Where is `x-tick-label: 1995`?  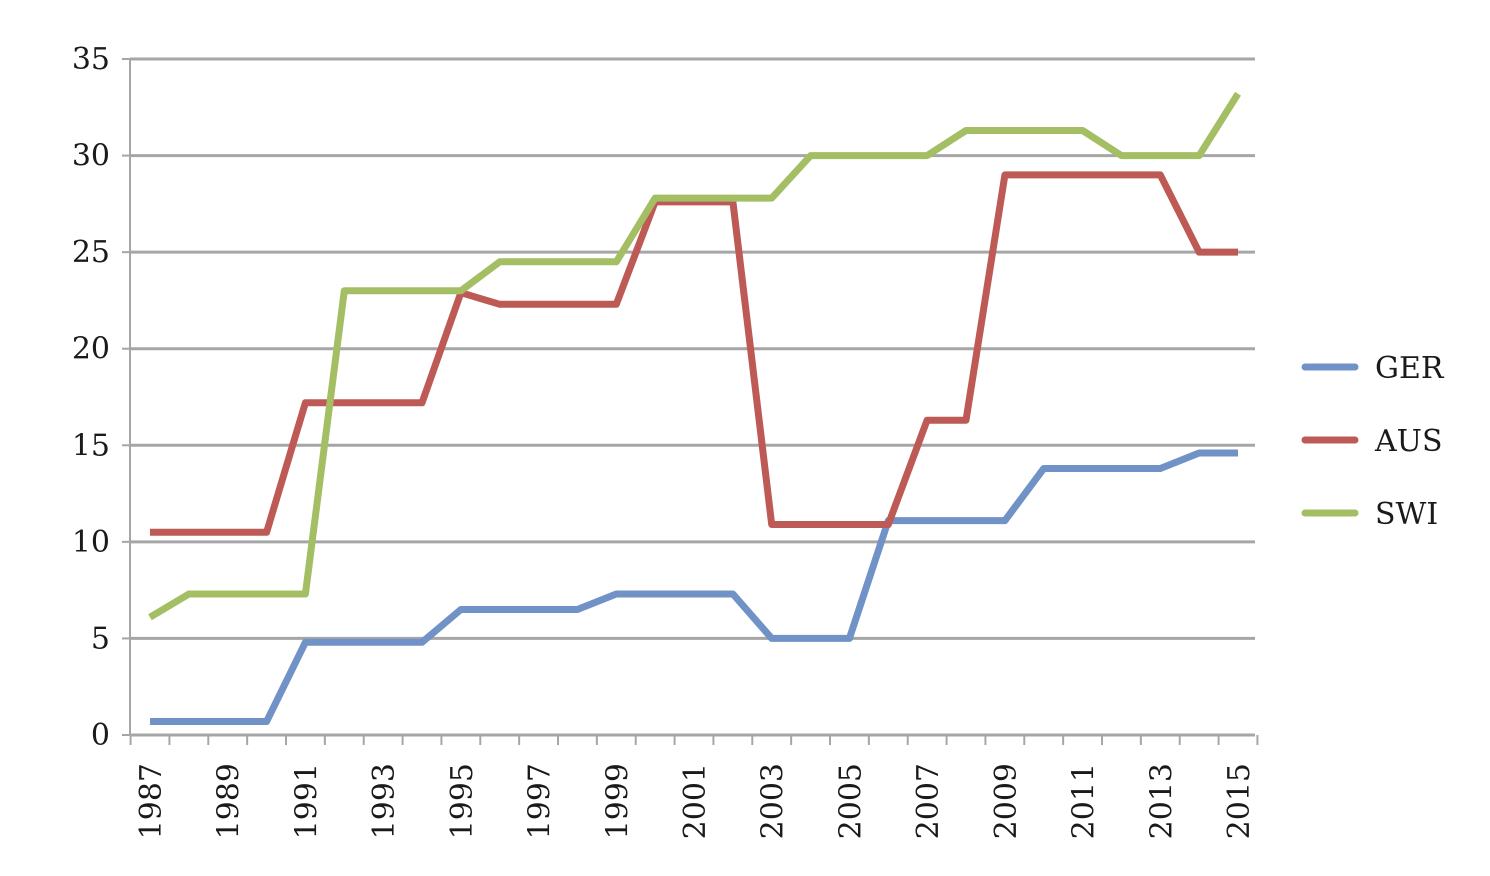 x-tick-label: 1995 is located at coordinates (462, 801).